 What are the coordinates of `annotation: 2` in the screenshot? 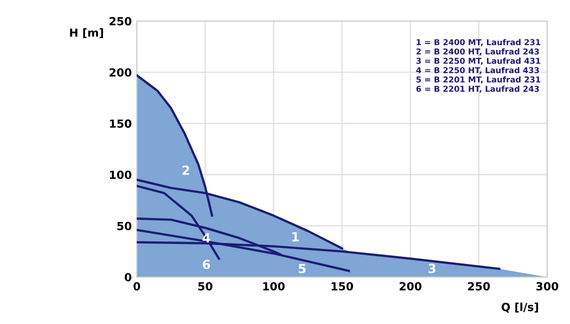 It's located at (186, 170).